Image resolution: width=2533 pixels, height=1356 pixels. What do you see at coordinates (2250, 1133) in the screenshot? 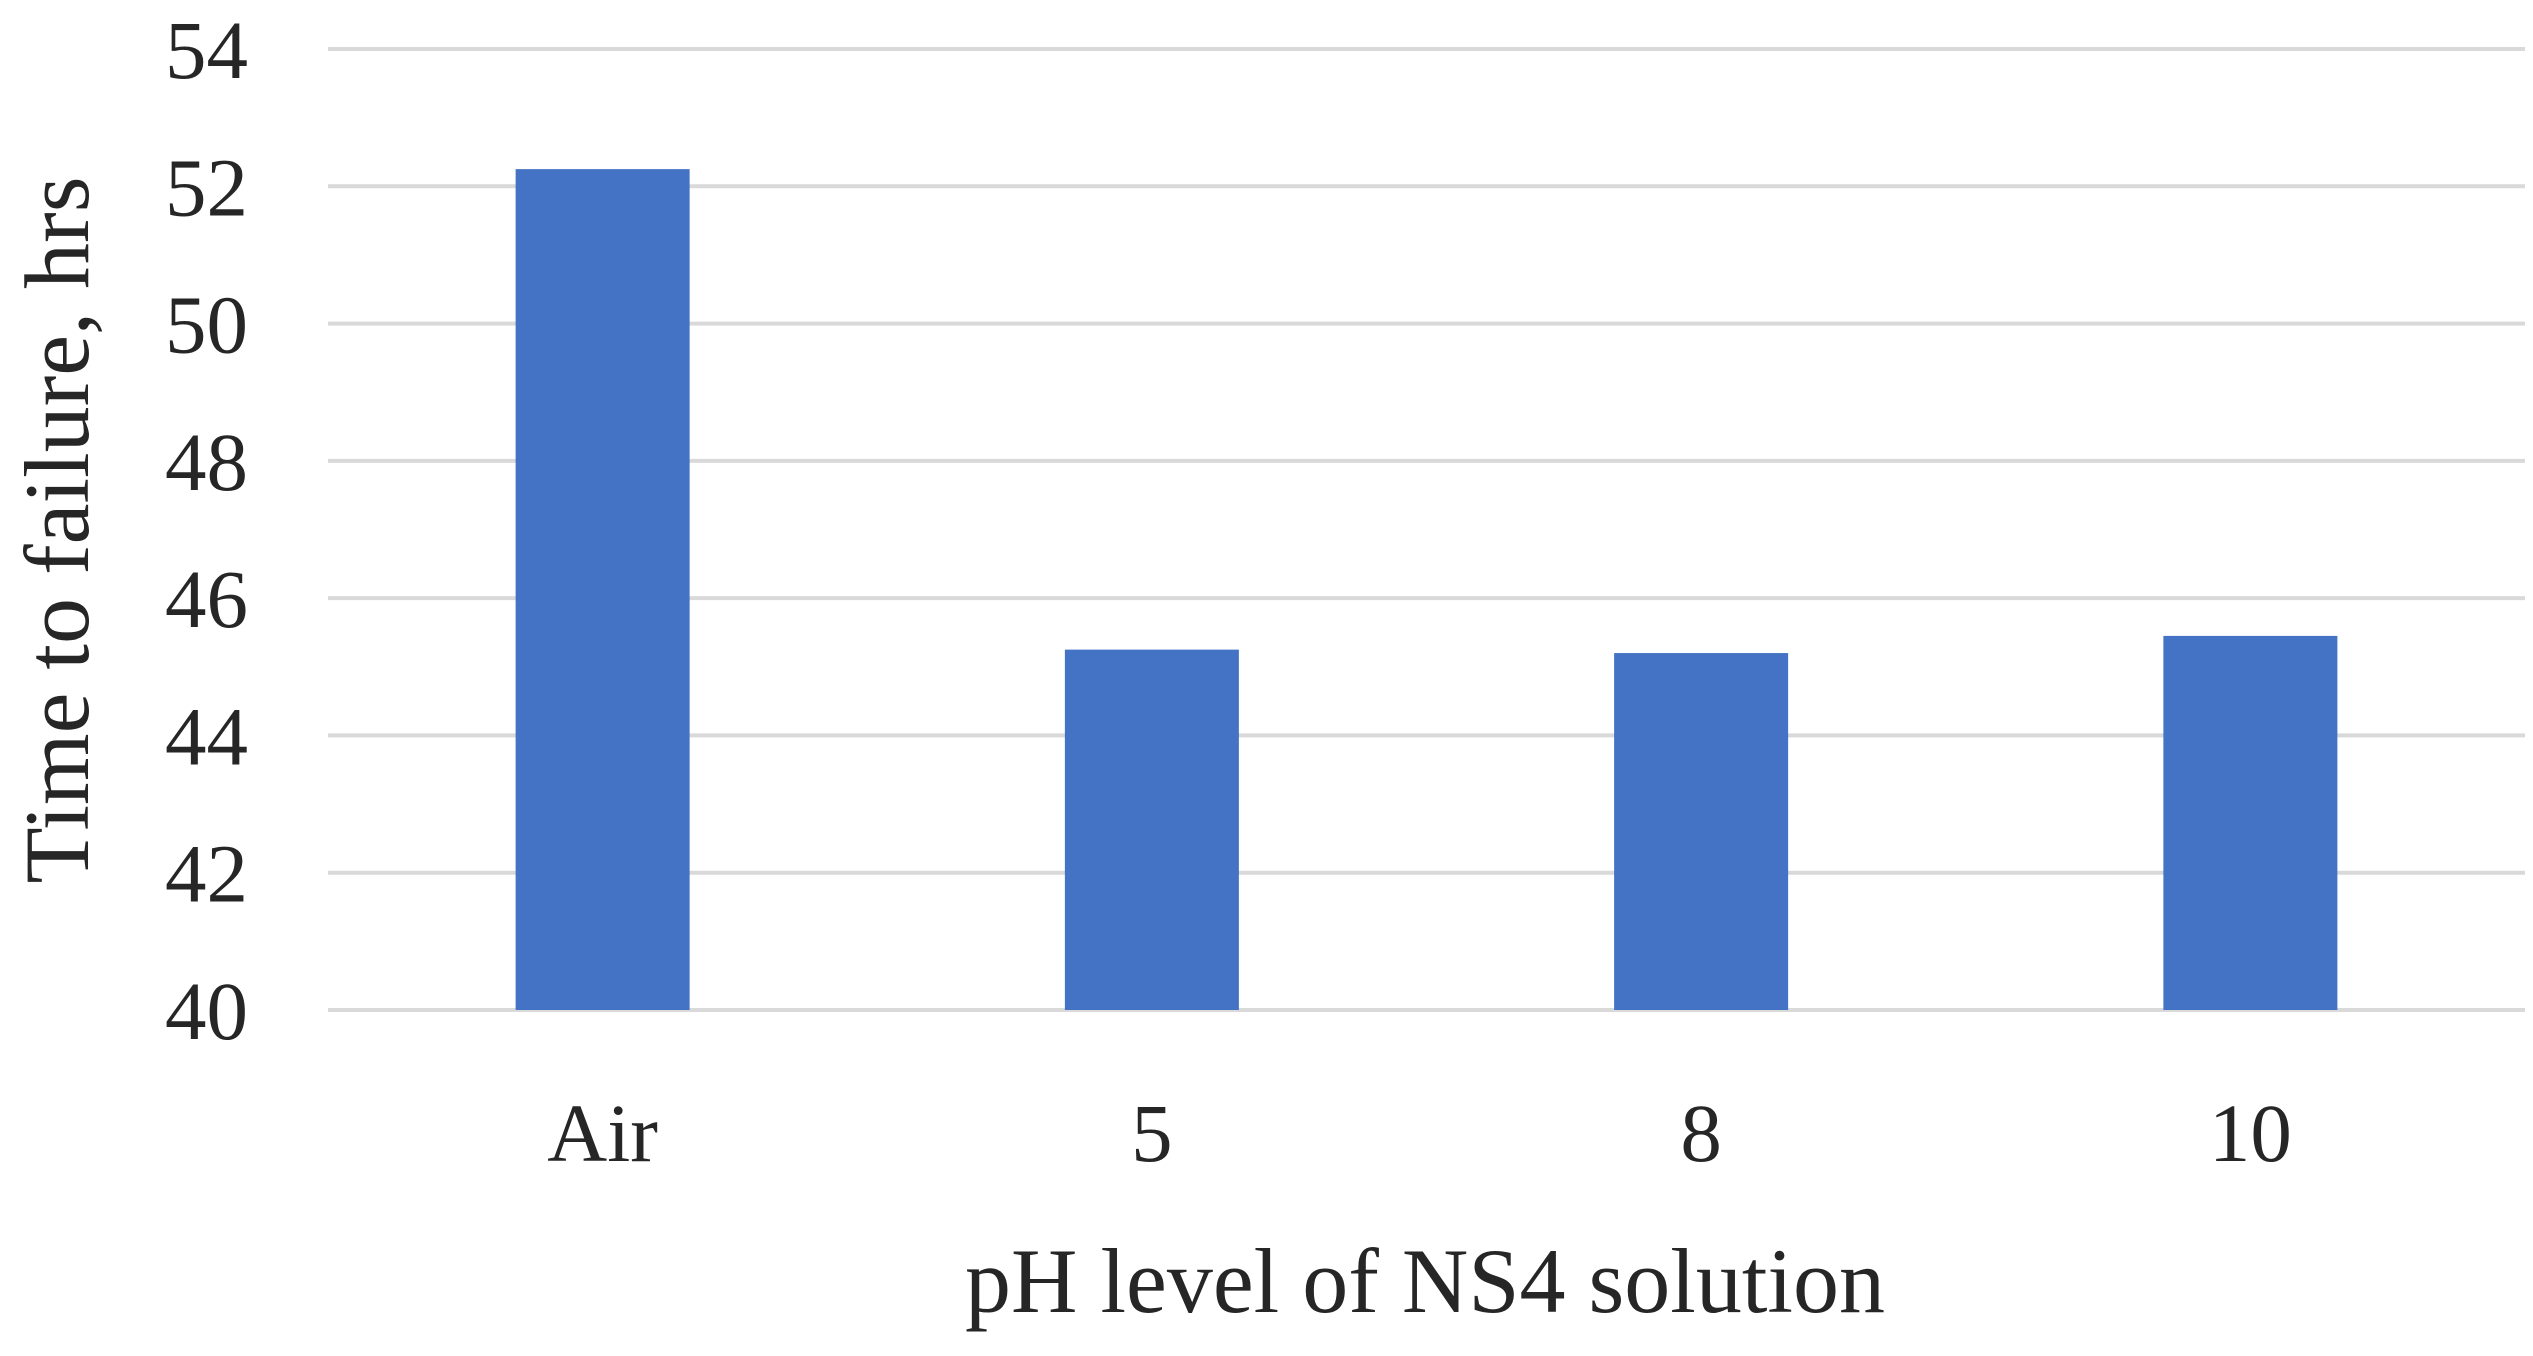
I see `x-tick-label: 10` at bounding box center [2250, 1133].